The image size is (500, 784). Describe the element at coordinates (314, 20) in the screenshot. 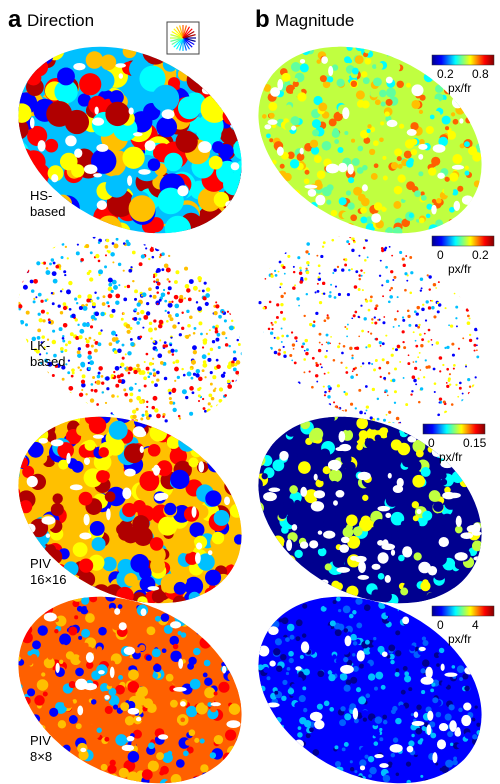

I see `panel-title: Magnitude` at that location.